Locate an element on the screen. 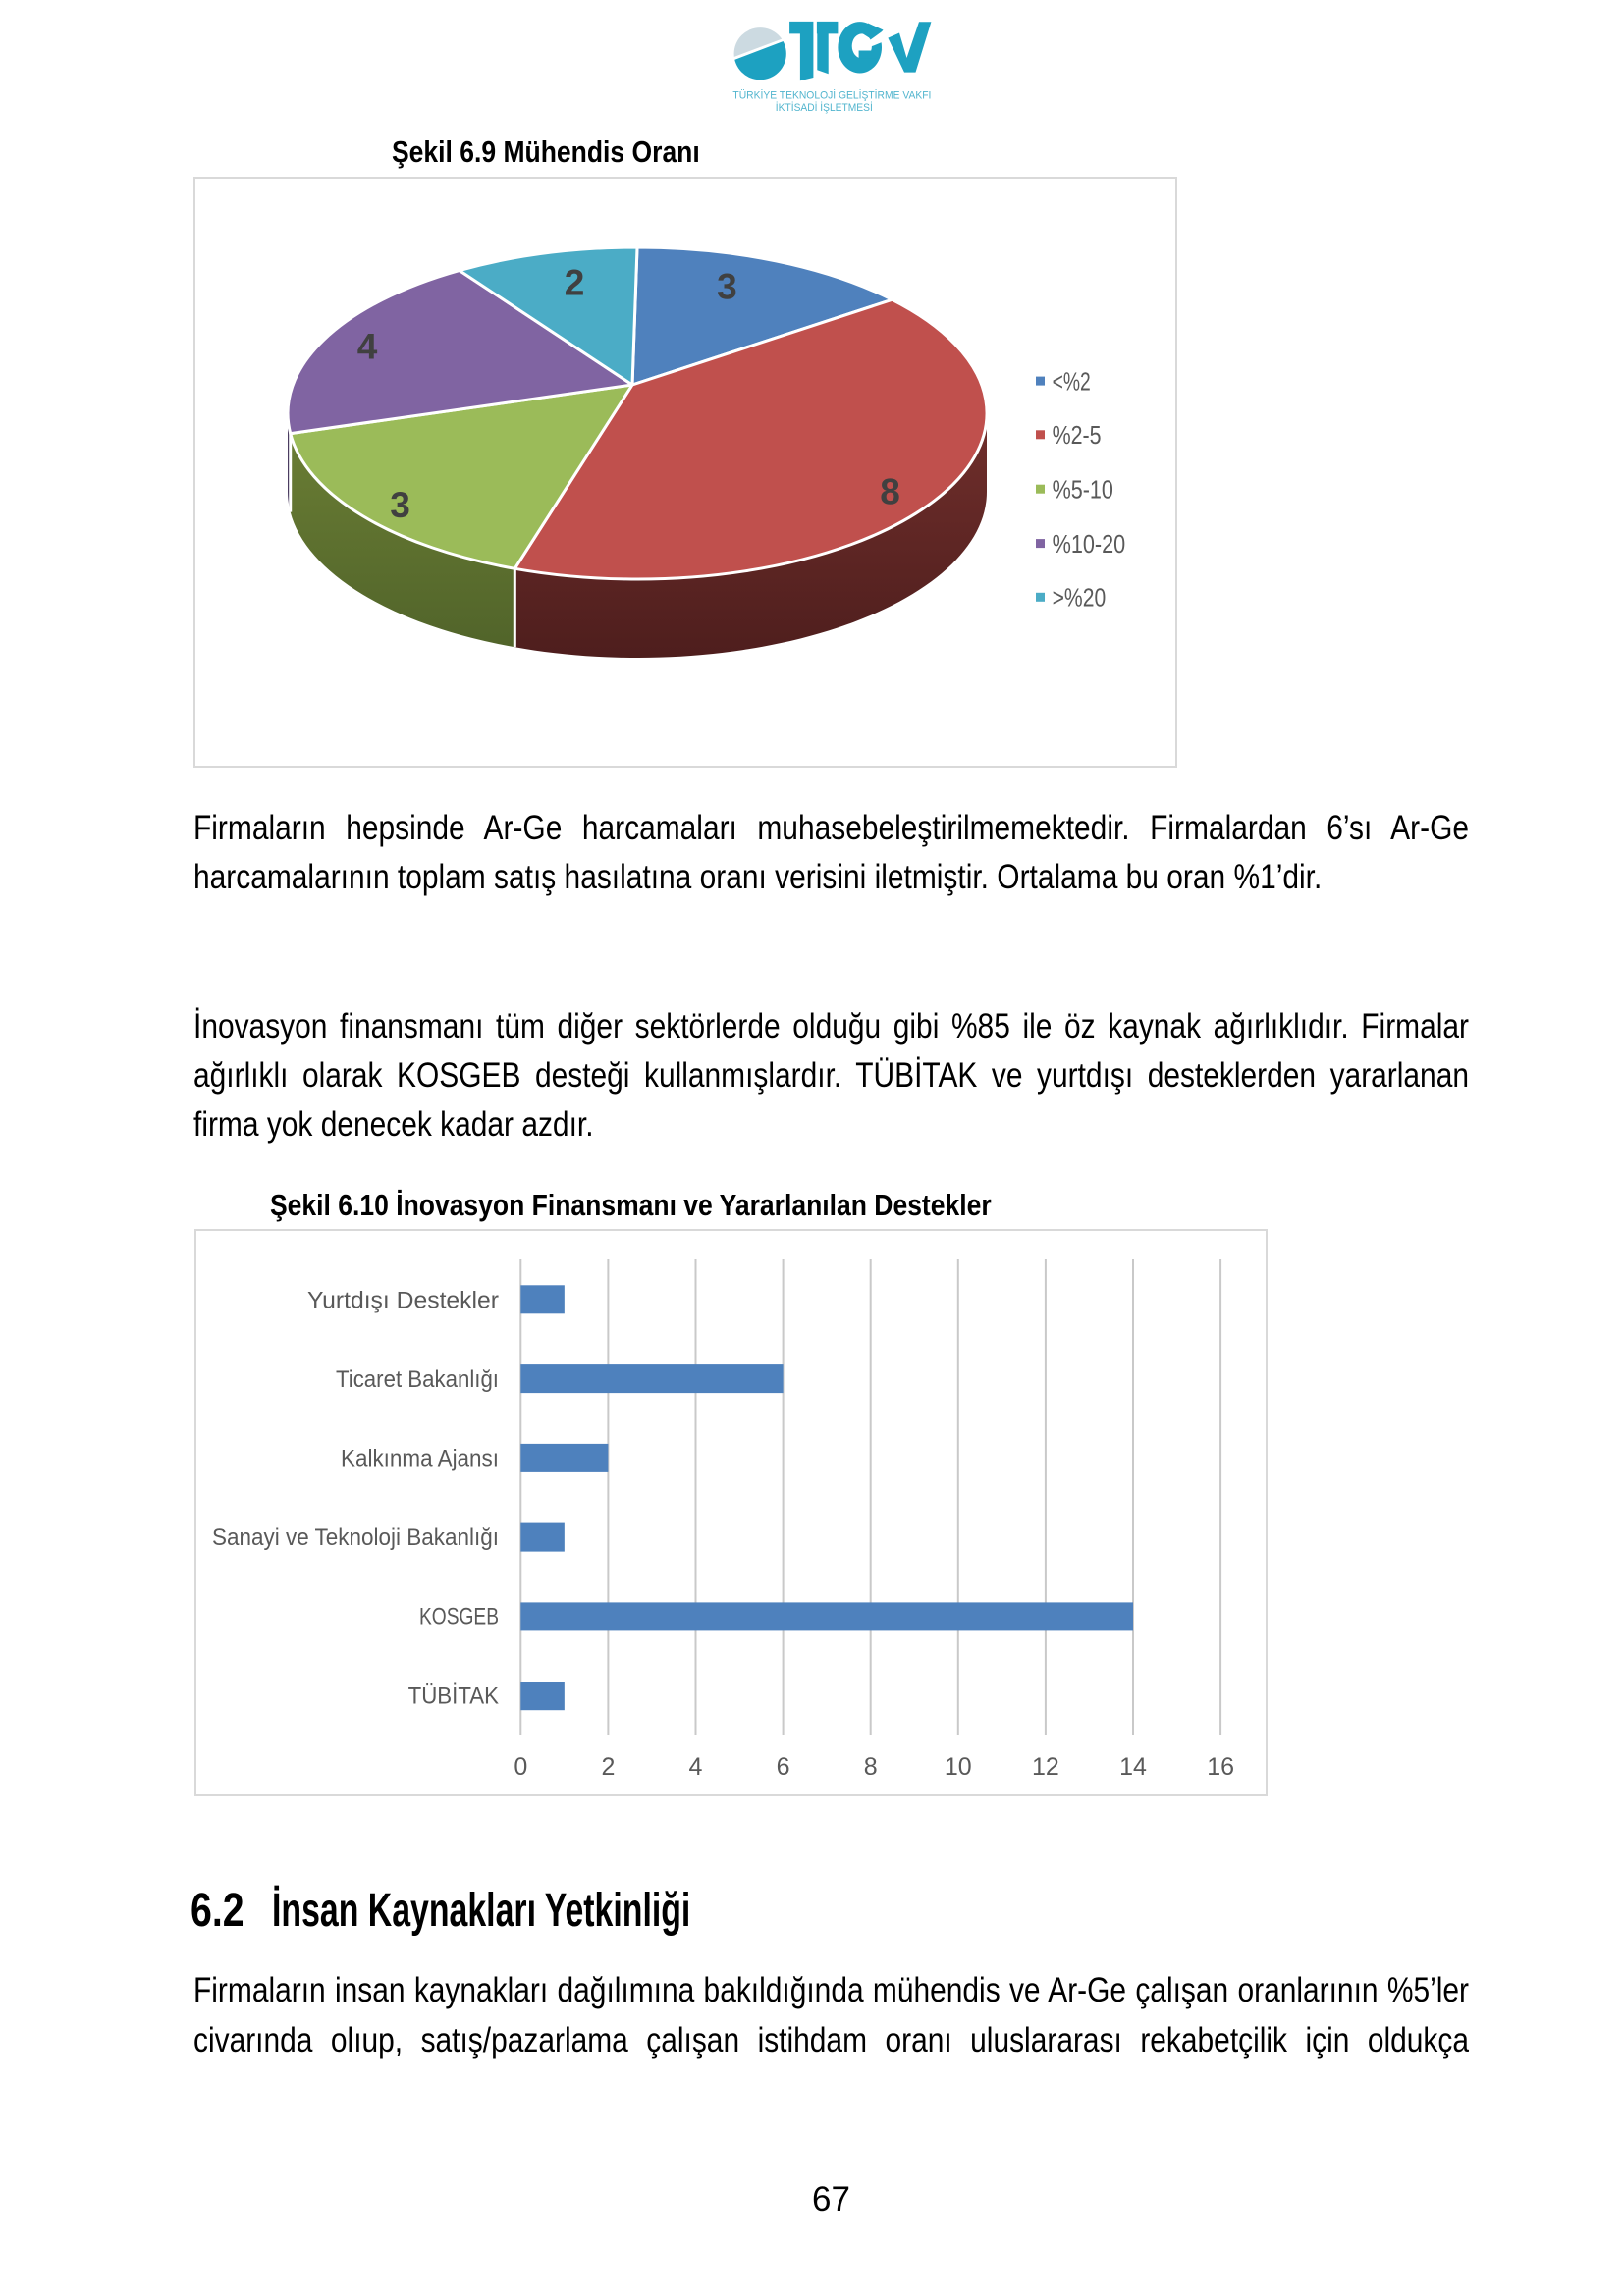 The image size is (1624, 2296). svg-text: %10-20 is located at coordinates (1089, 544).